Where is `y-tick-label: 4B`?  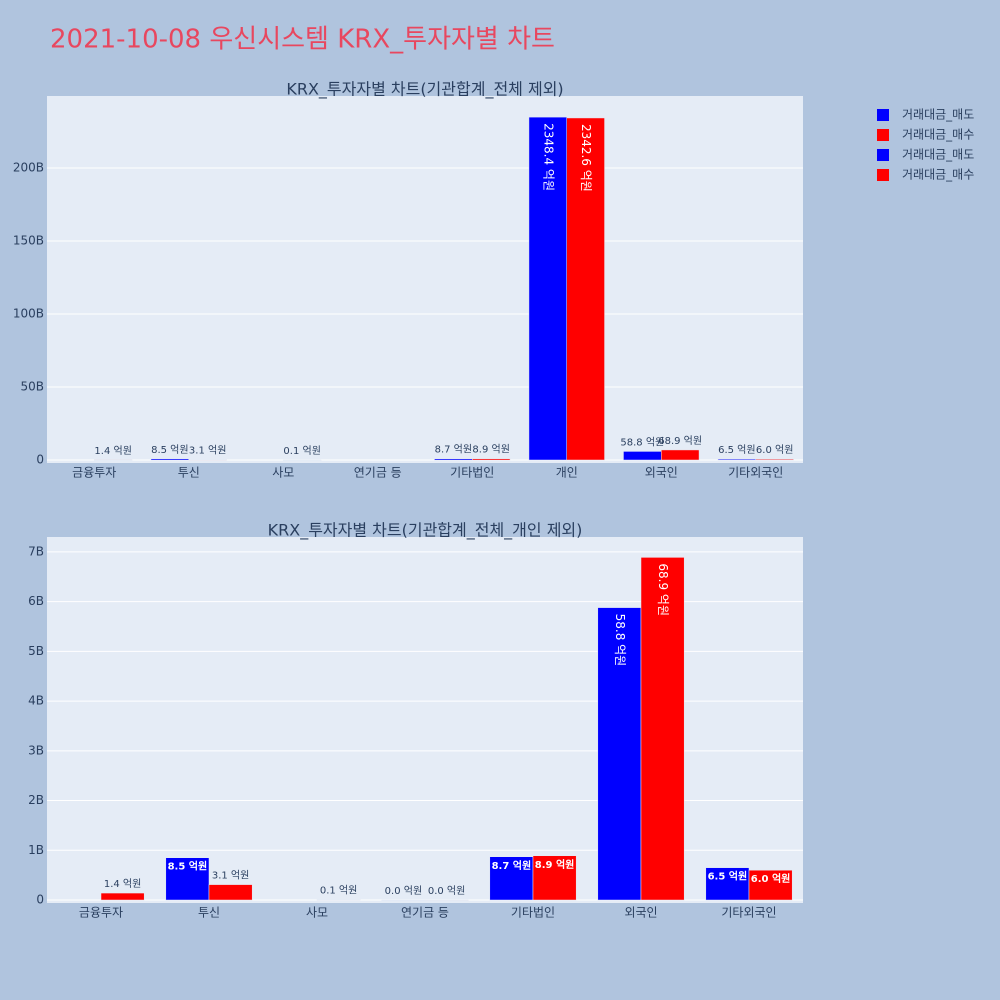 y-tick-label: 4B is located at coordinates (36, 701).